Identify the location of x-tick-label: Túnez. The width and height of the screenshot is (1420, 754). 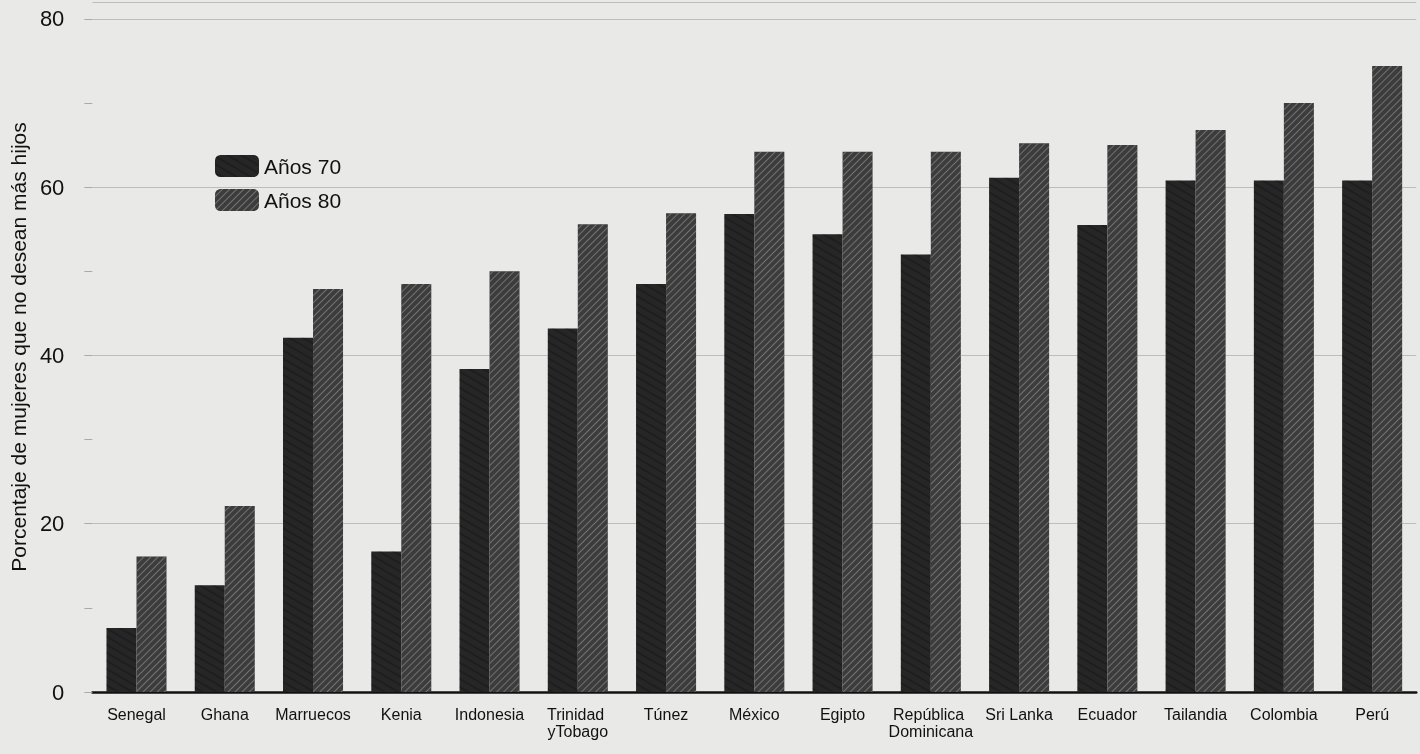
(666, 714).